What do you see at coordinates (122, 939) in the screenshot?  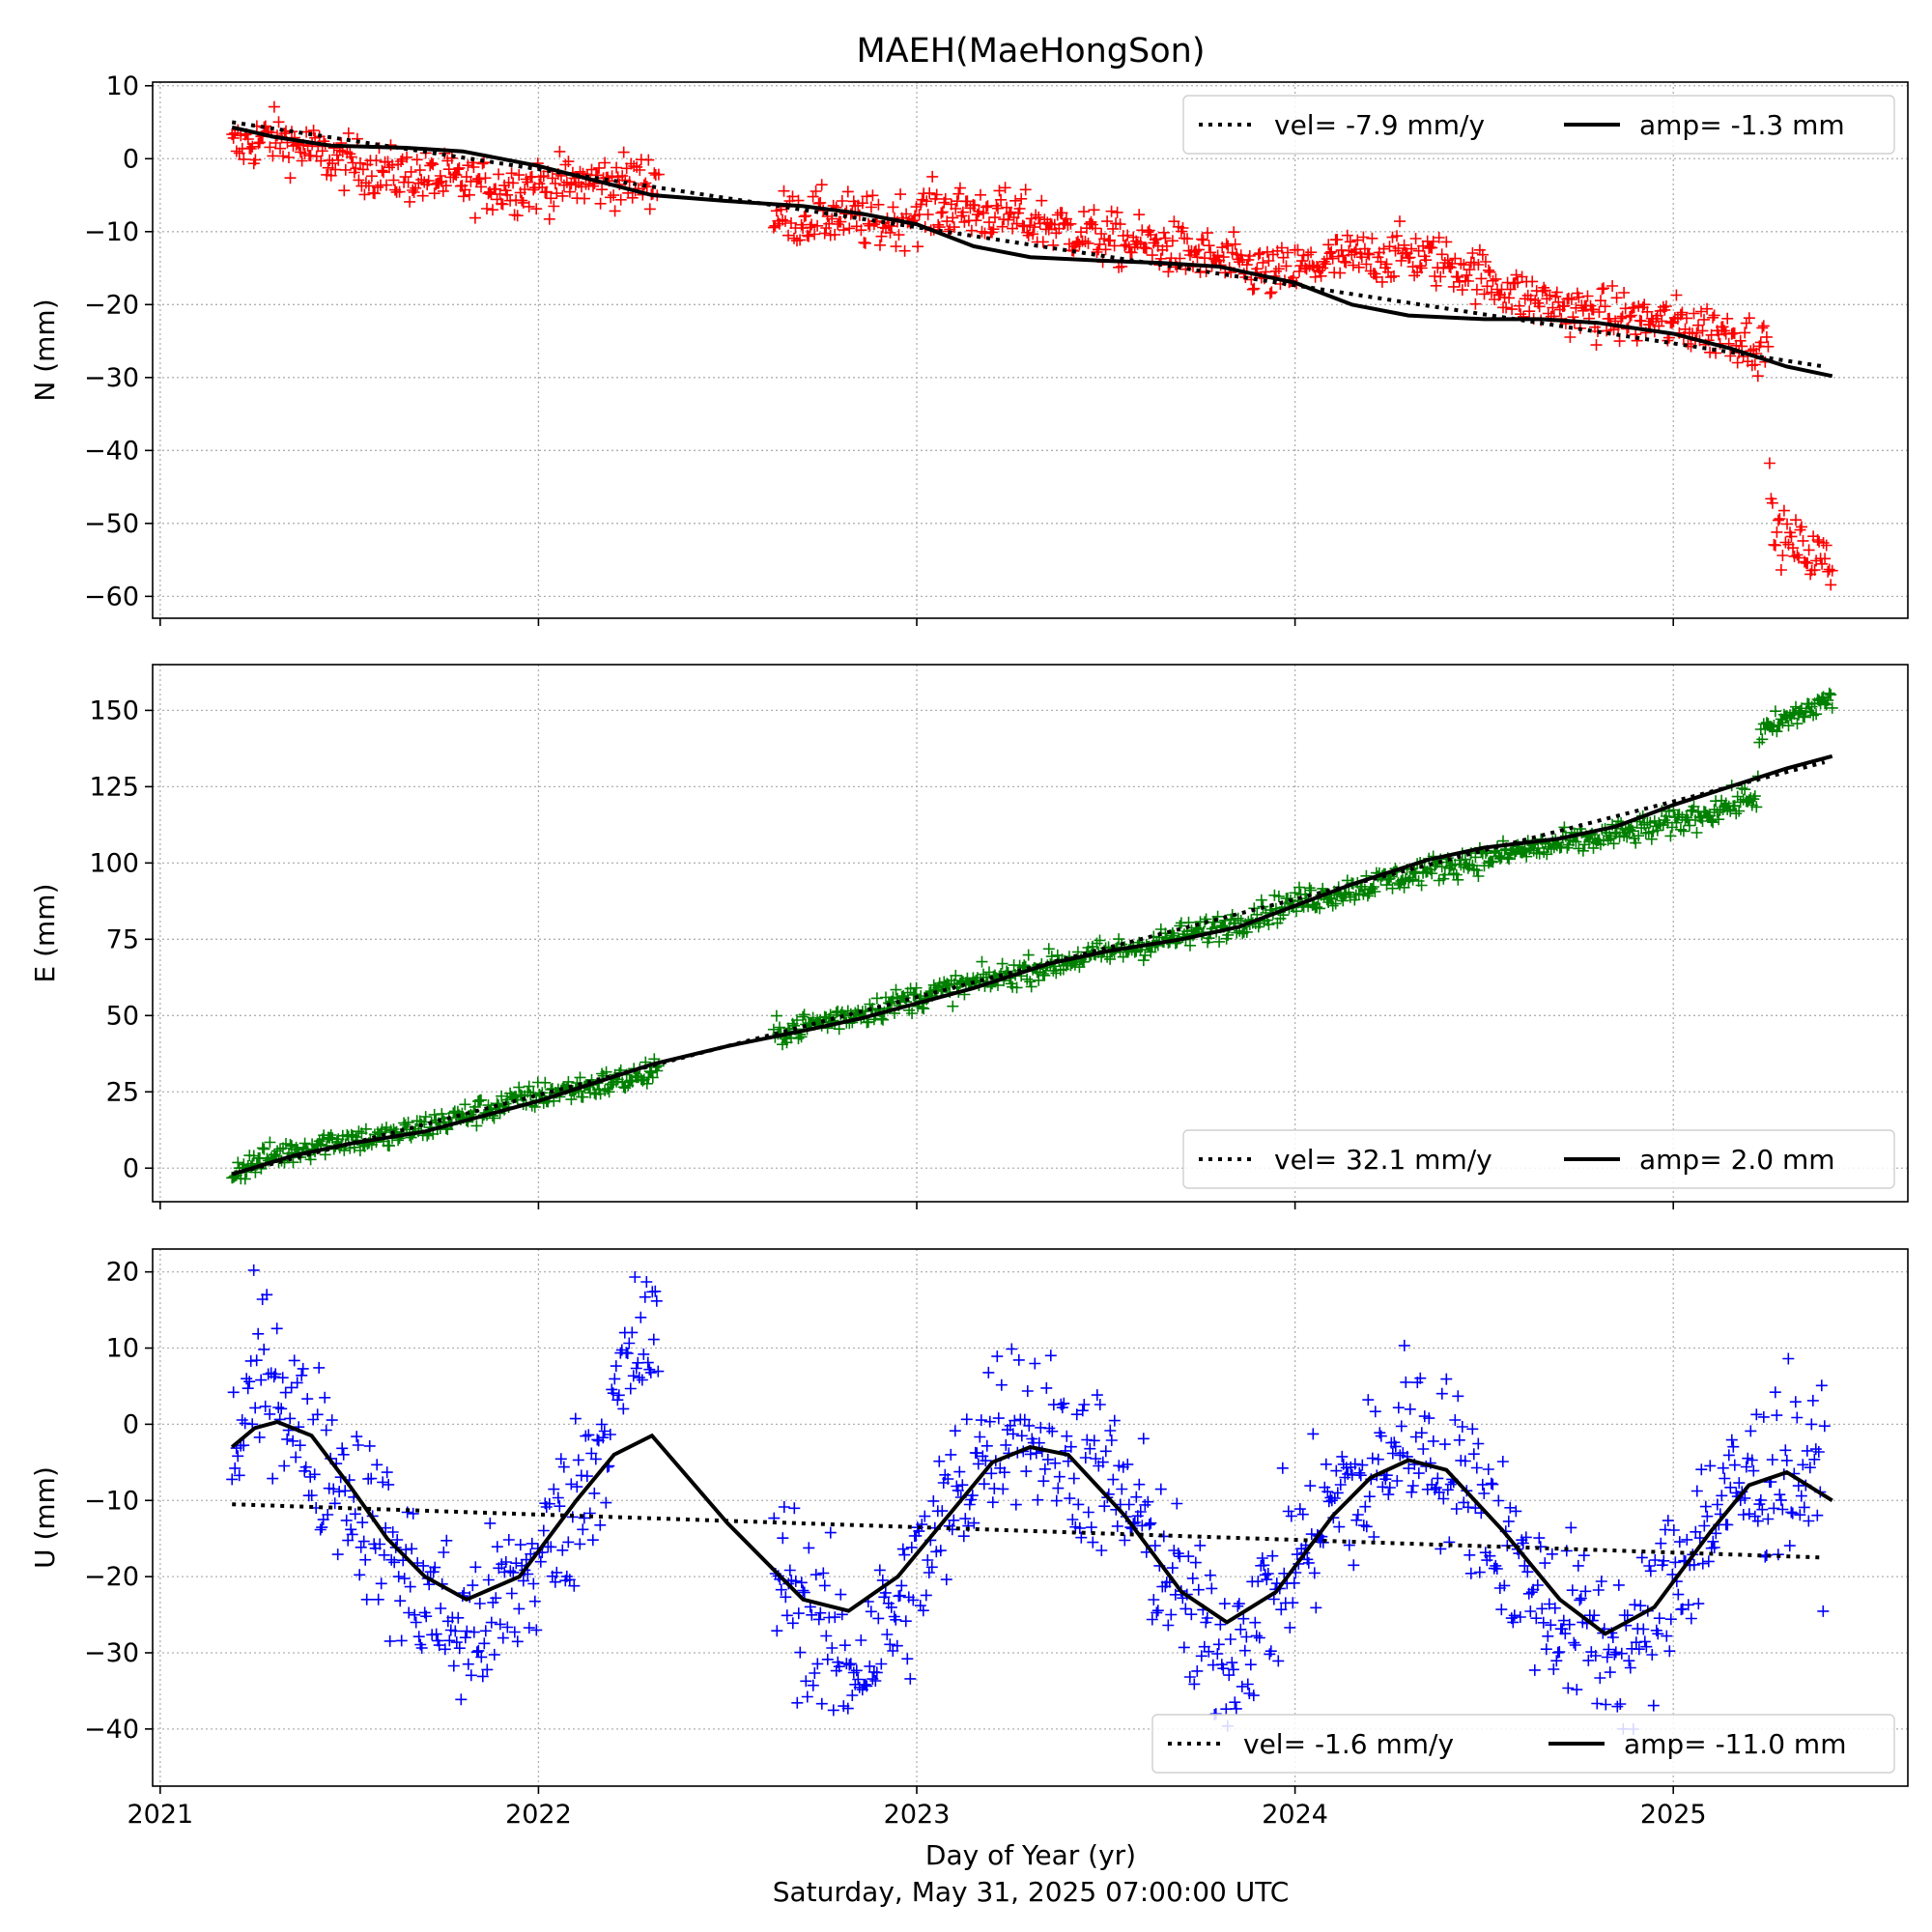 I see `y-tick-label: 75` at bounding box center [122, 939].